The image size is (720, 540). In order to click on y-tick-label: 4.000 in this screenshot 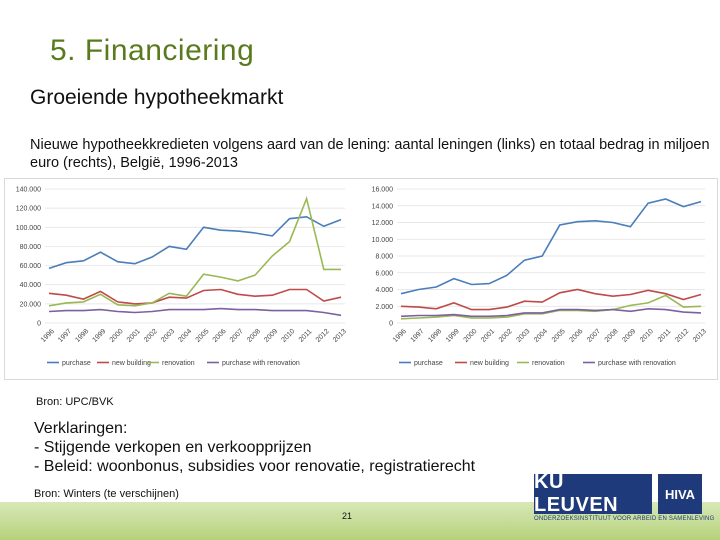, I will do `click(384, 290)`.